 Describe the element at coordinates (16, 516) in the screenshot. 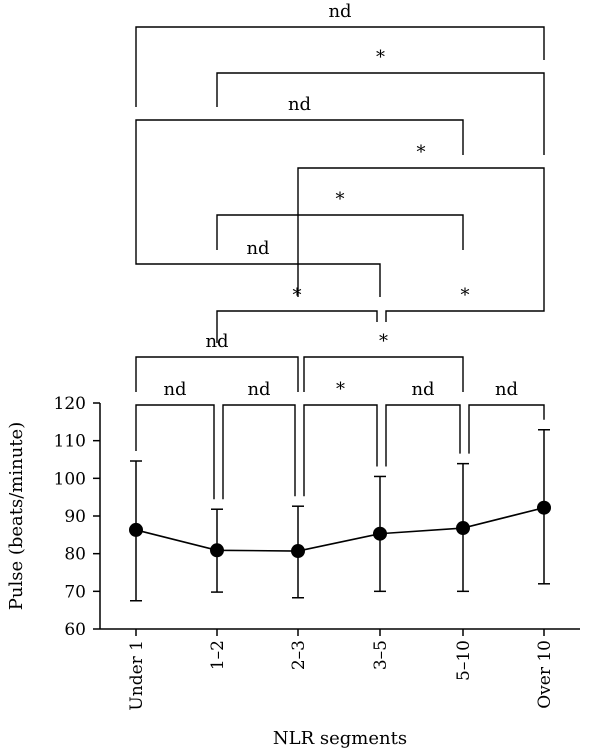

I see `y-axis-title: Pulse (beats/minute)` at that location.